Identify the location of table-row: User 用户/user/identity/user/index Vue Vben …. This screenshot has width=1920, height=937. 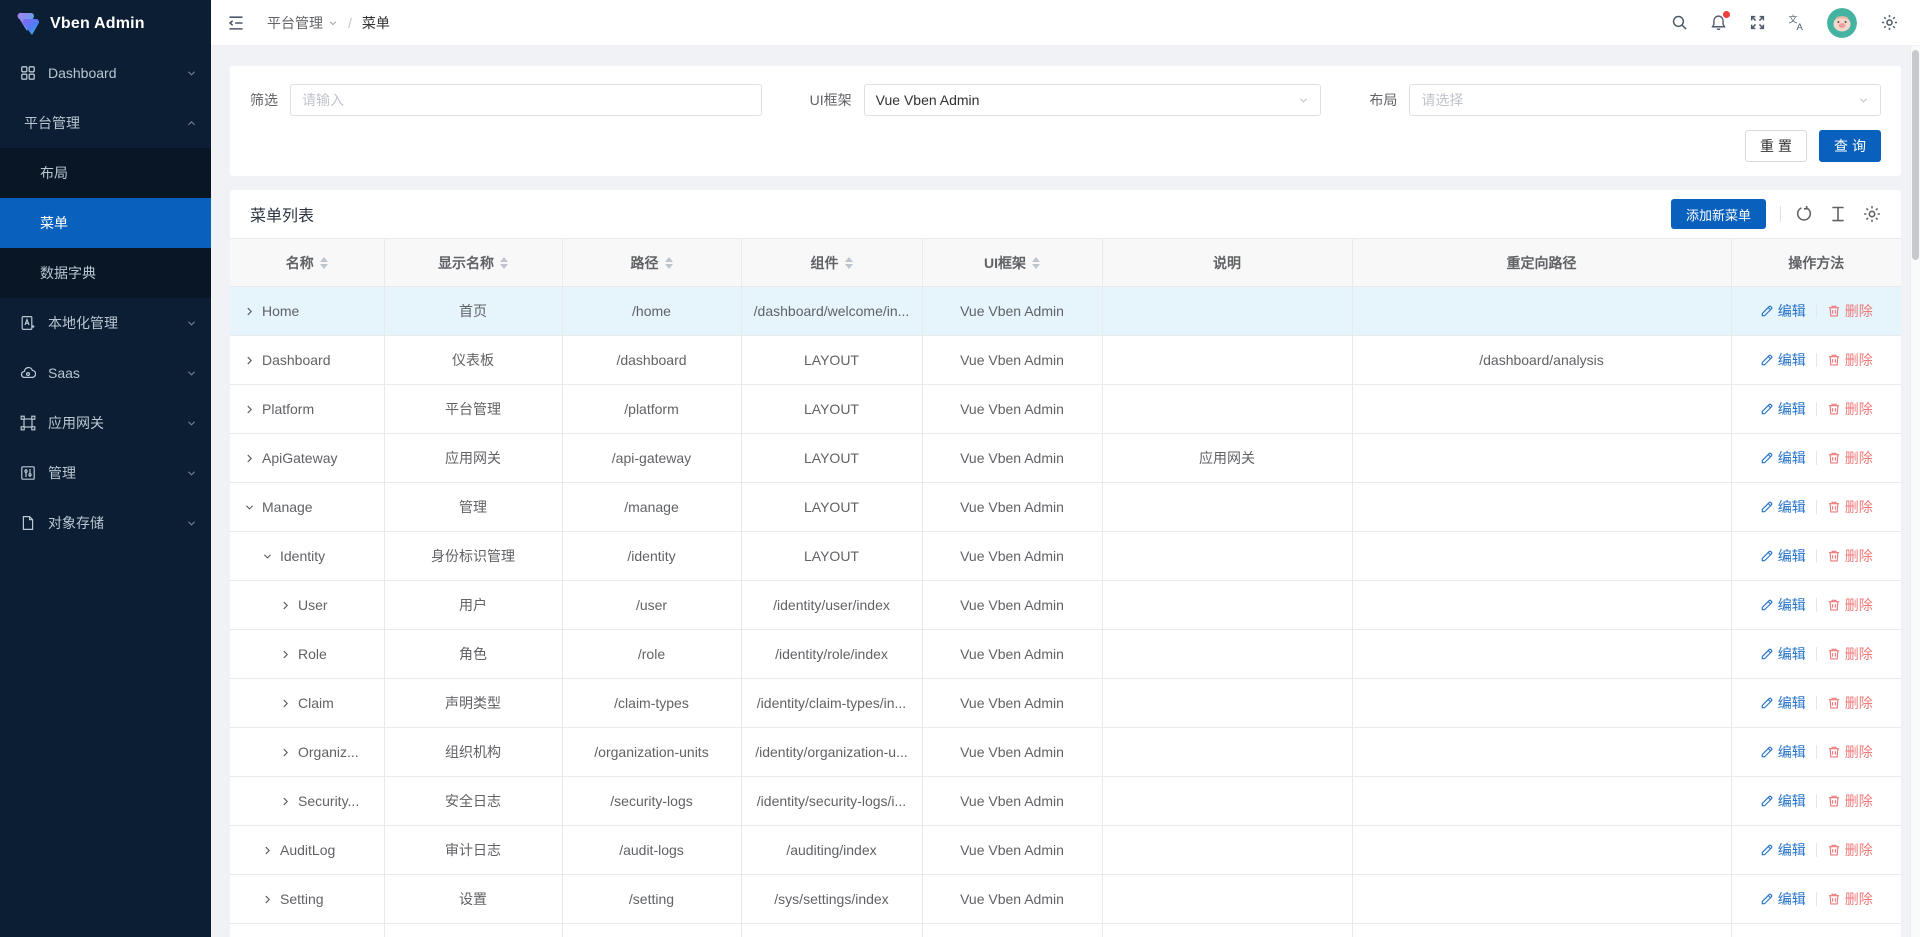
(1065, 605).